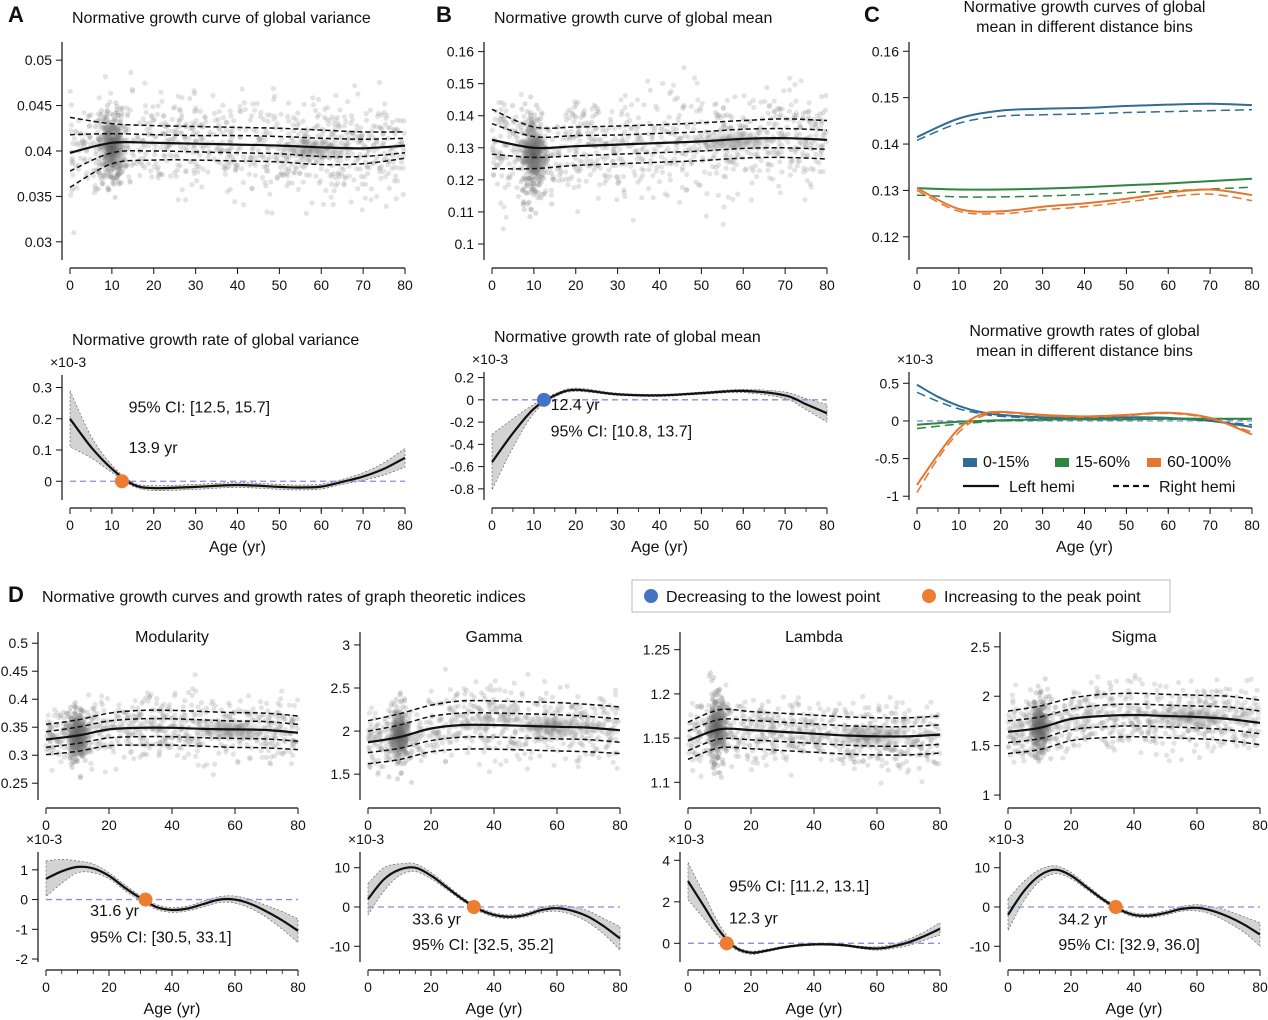  Describe the element at coordinates (492, 525) in the screenshot. I see `x-tick-label: 0` at that location.